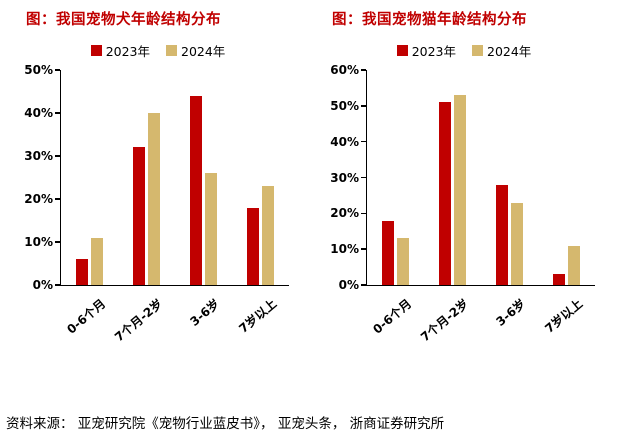 Image resolution: width=620 pixels, height=438 pixels. What do you see at coordinates (225, 424) in the screenshot?
I see `source-note: 资料来源： 亚宠研究院《宠物行业蓝皮书》， 亚宠头条， 浙商证券研究所` at bounding box center [225, 424].